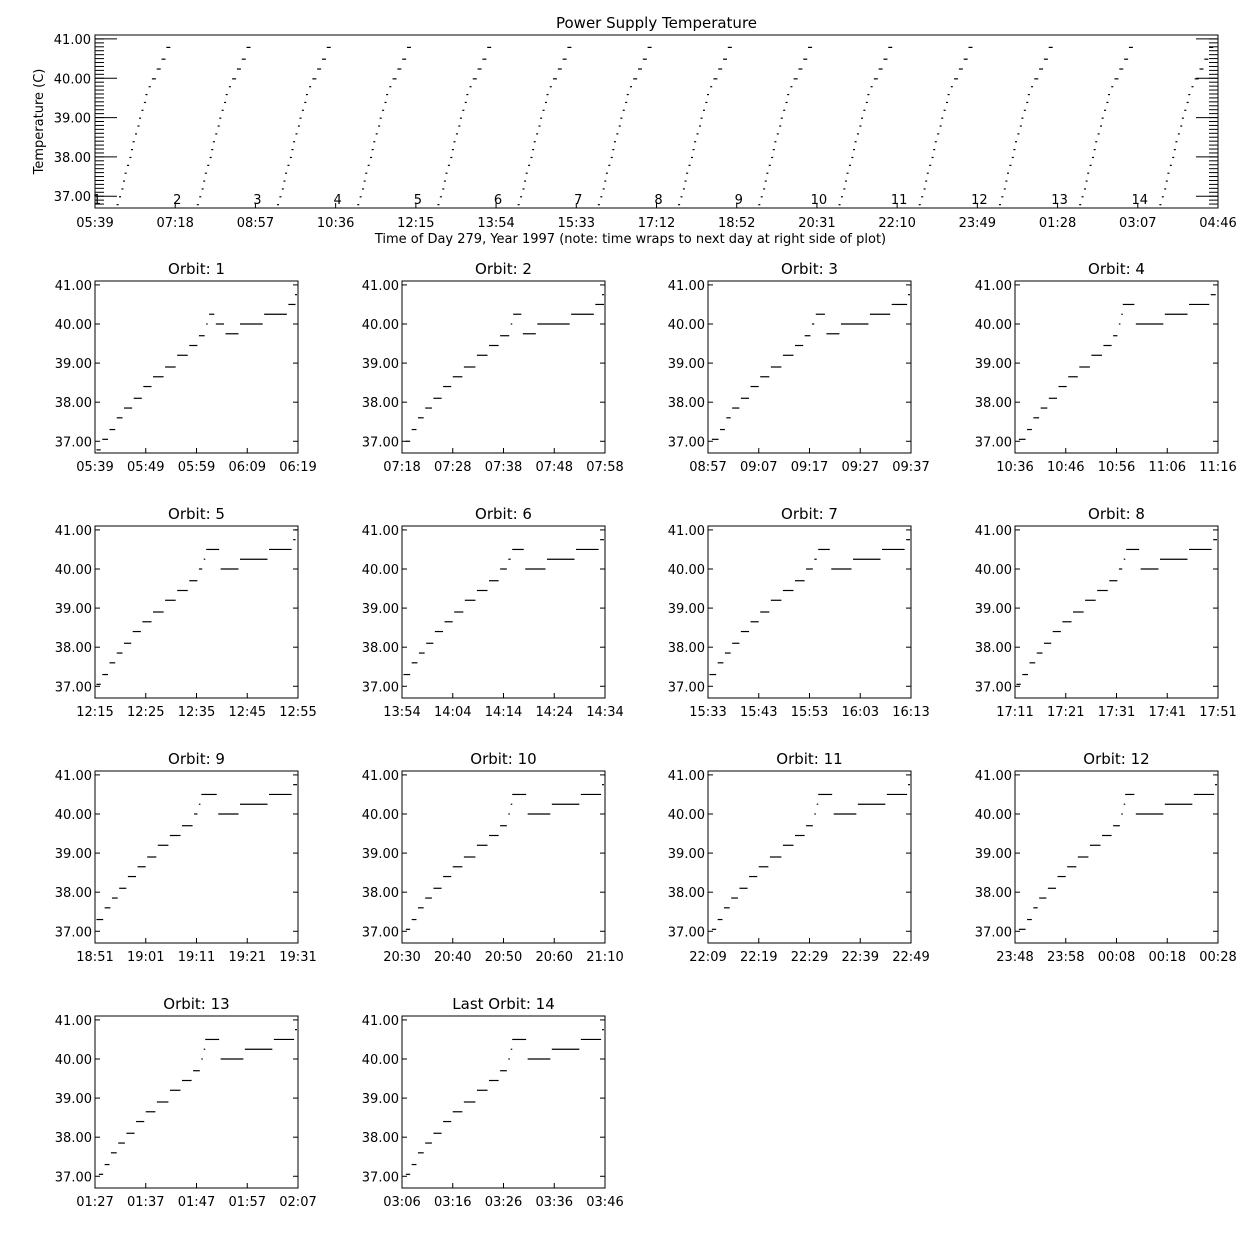  I want to click on x-tick-label: 05:39, so click(94, 467).